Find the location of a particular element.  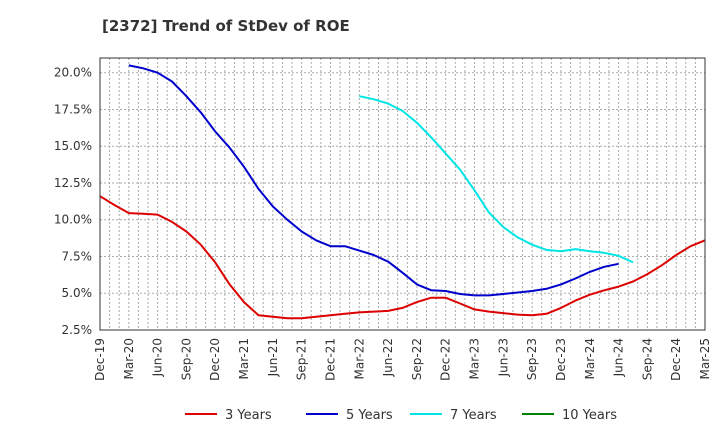

y-axis: 2.5% 5.0% 7.5% 10.0% 12.5% 15.0% 17.5% 20.0% is located at coordinates (73, 201).